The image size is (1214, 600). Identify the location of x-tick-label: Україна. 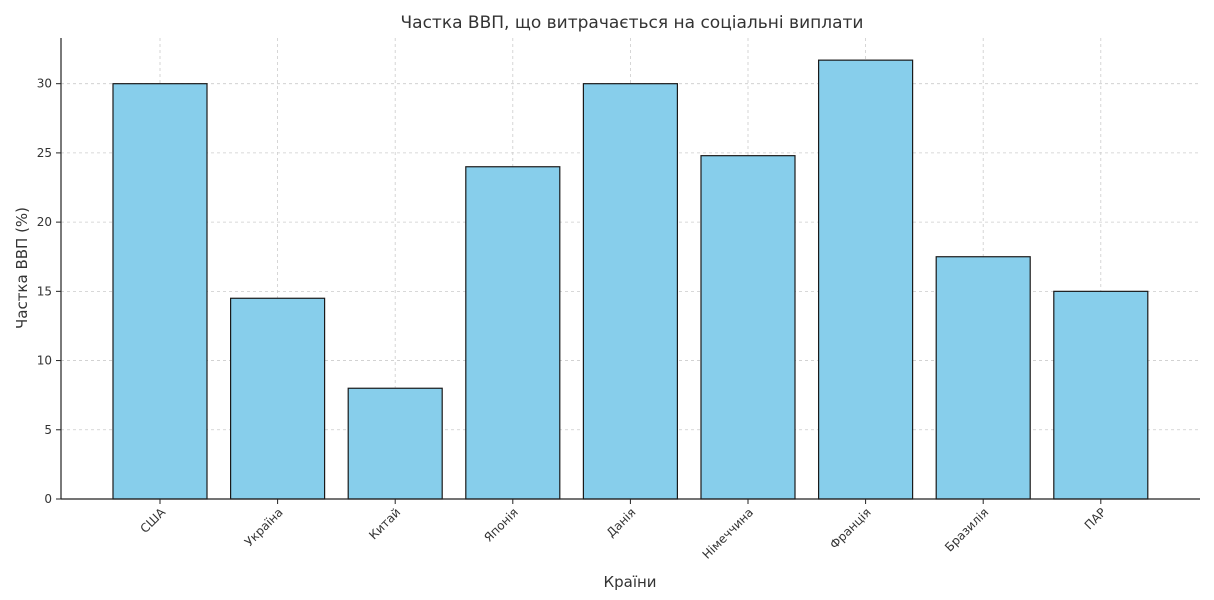
(264, 527).